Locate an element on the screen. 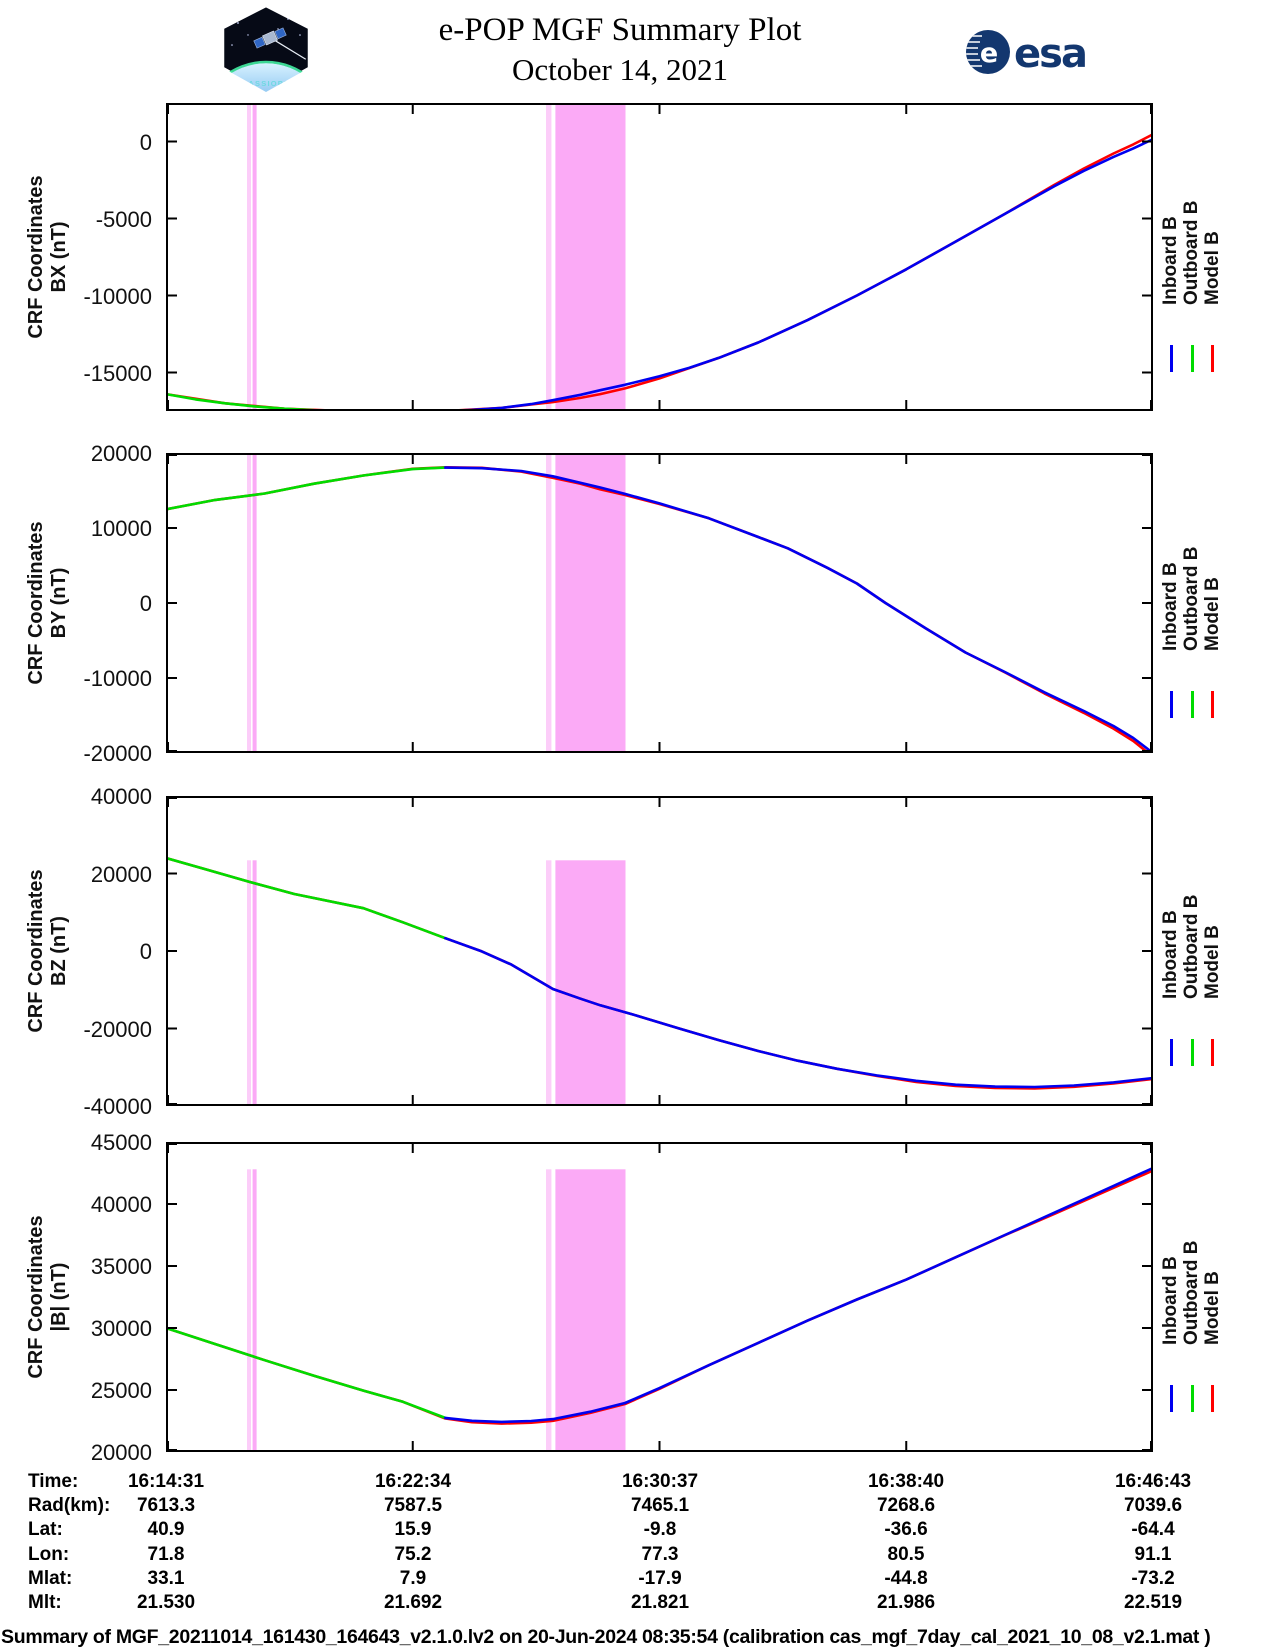  y-tick-label: -15000 is located at coordinates (117, 373).